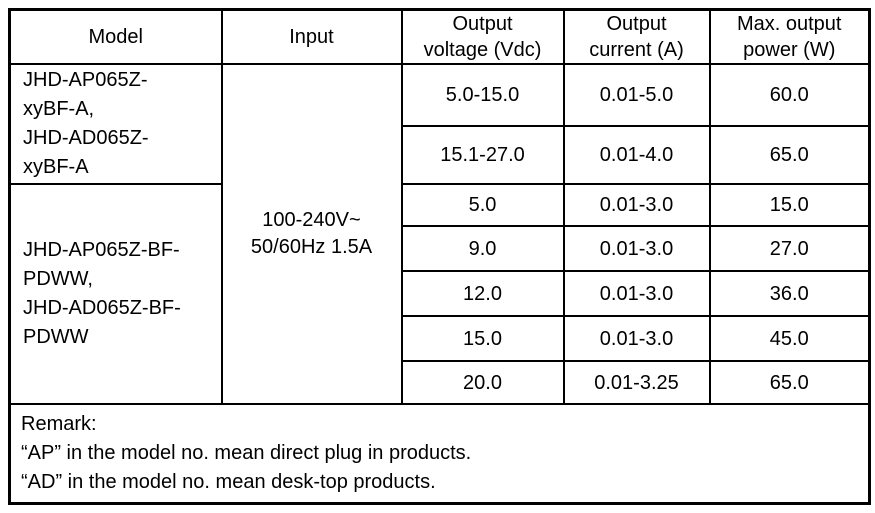  I want to click on power-cell: 15.0, so click(789, 205).